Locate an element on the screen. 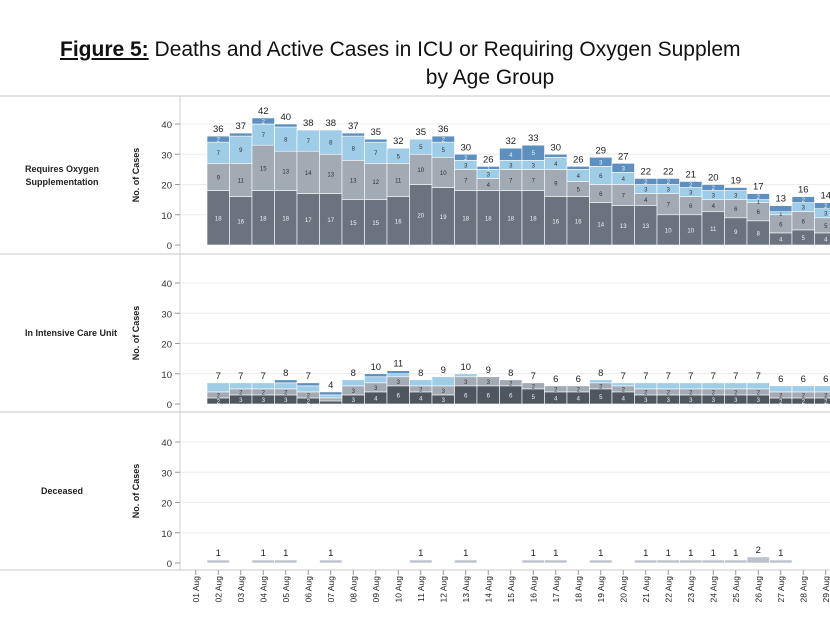  x-tick-label: 26 Aug is located at coordinates (758, 589).